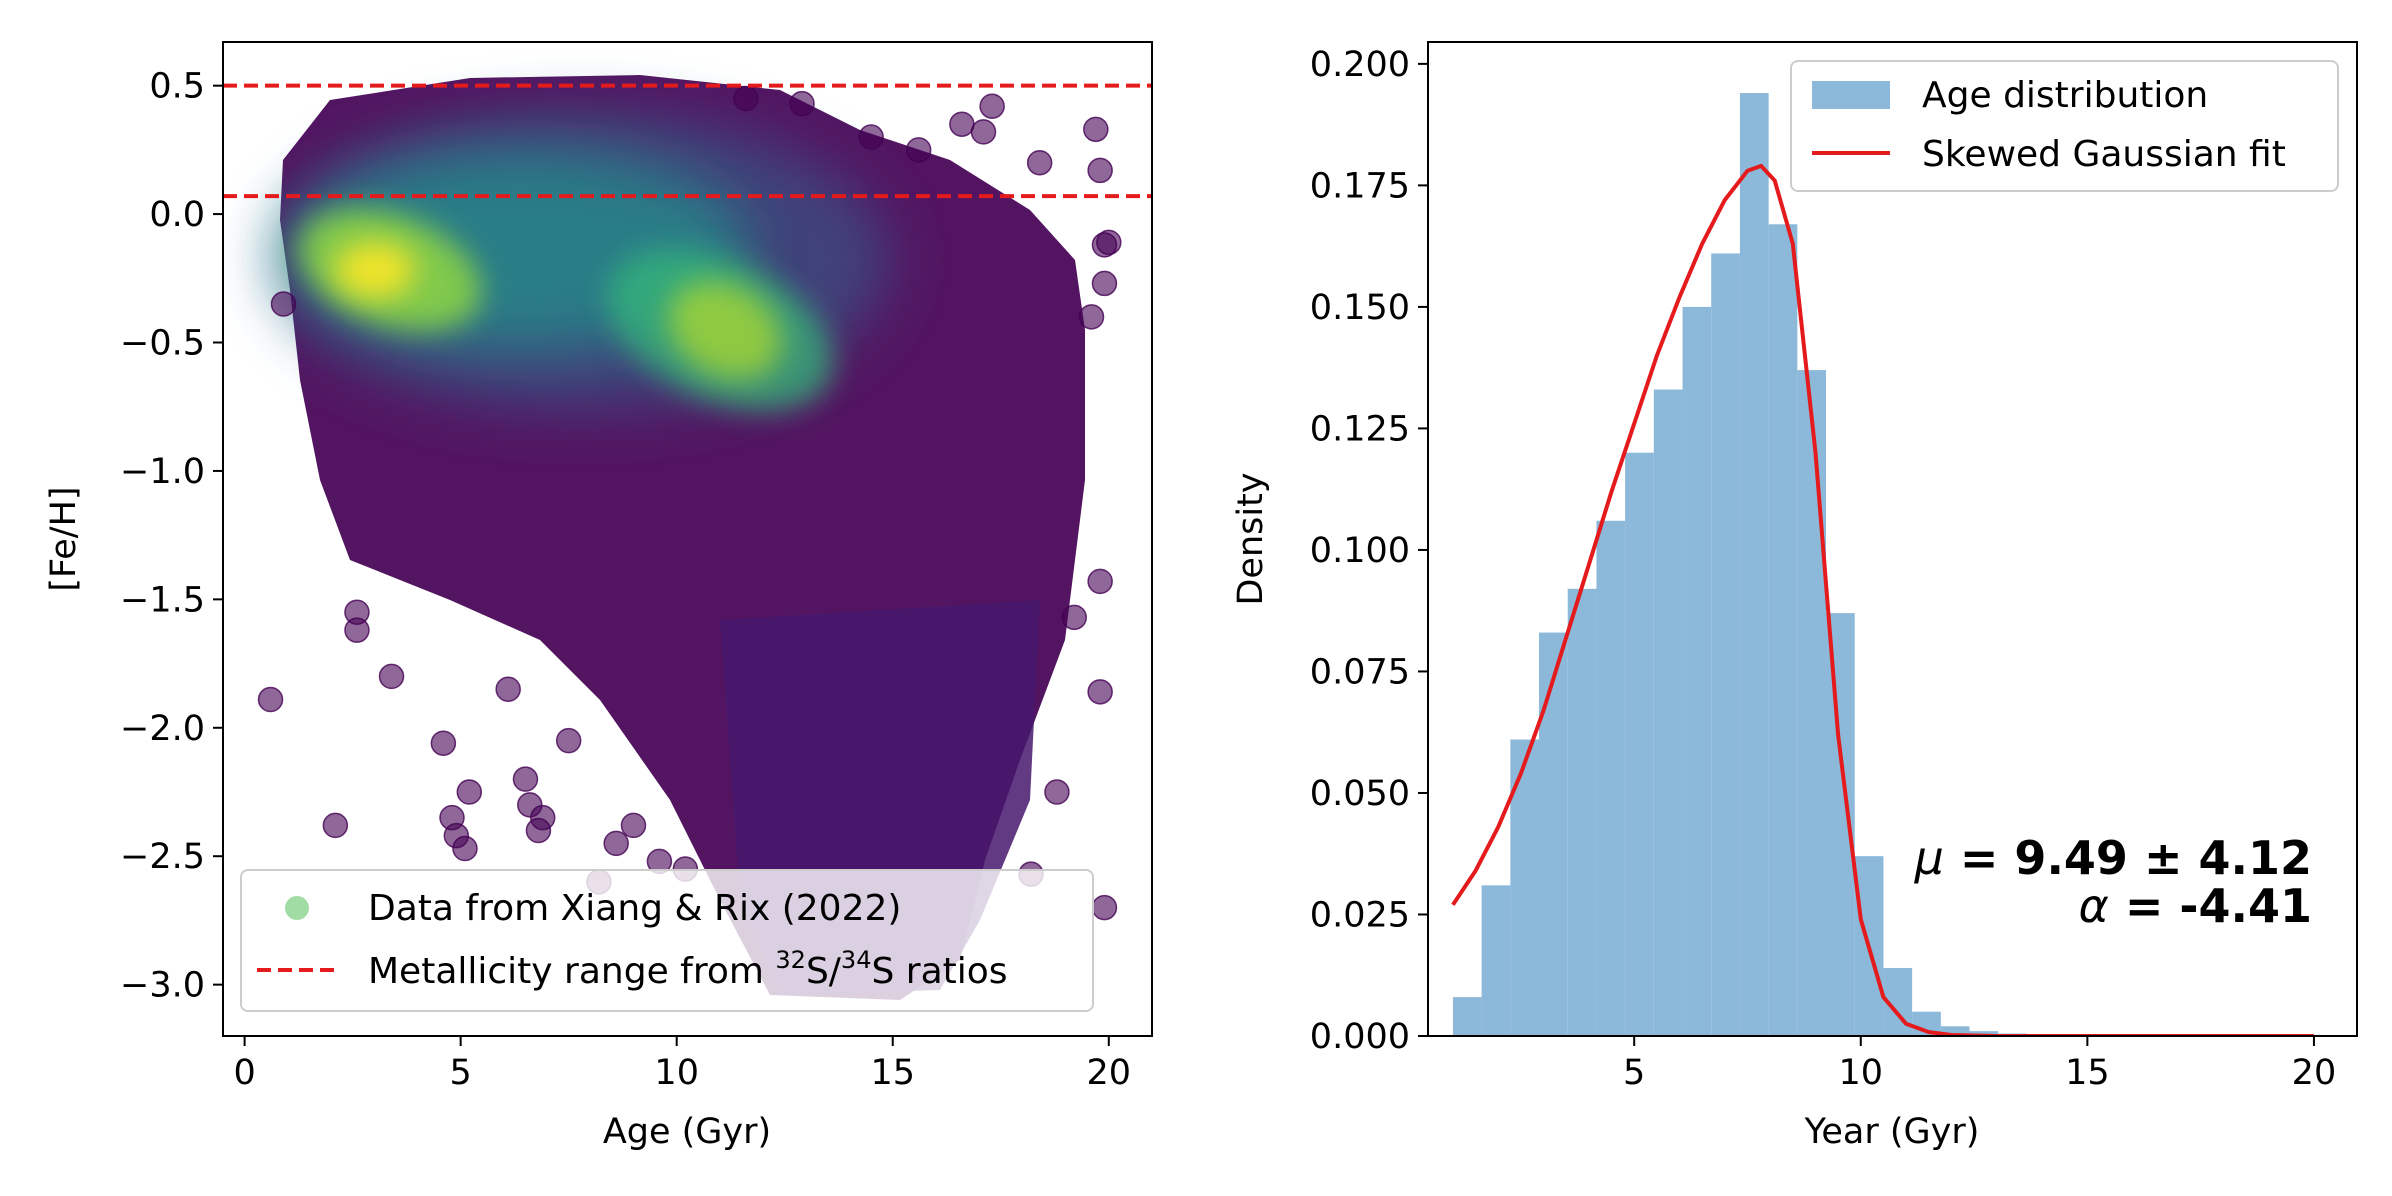 This screenshot has width=2392, height=1196. Describe the element at coordinates (1360, 551) in the screenshot. I see `y-tick-label: 0.100` at that location.